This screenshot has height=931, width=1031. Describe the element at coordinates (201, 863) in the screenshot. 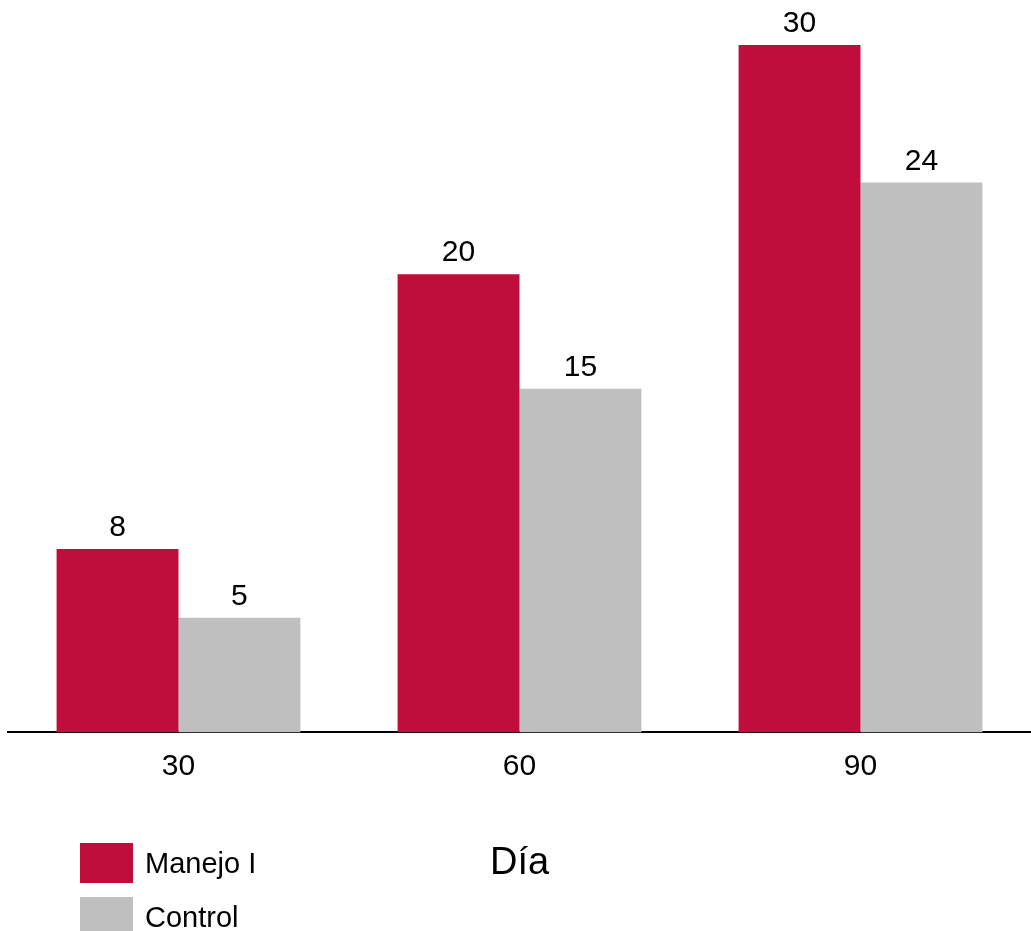

I see `legend-label: Manejo I` at that location.